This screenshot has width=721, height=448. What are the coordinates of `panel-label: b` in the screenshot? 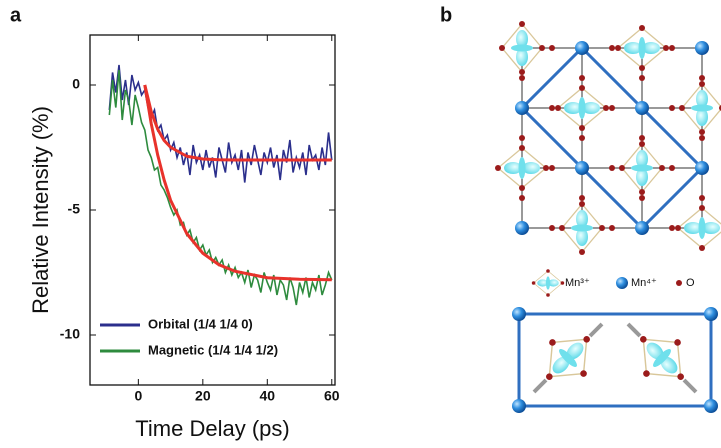 It's located at (446, 15).